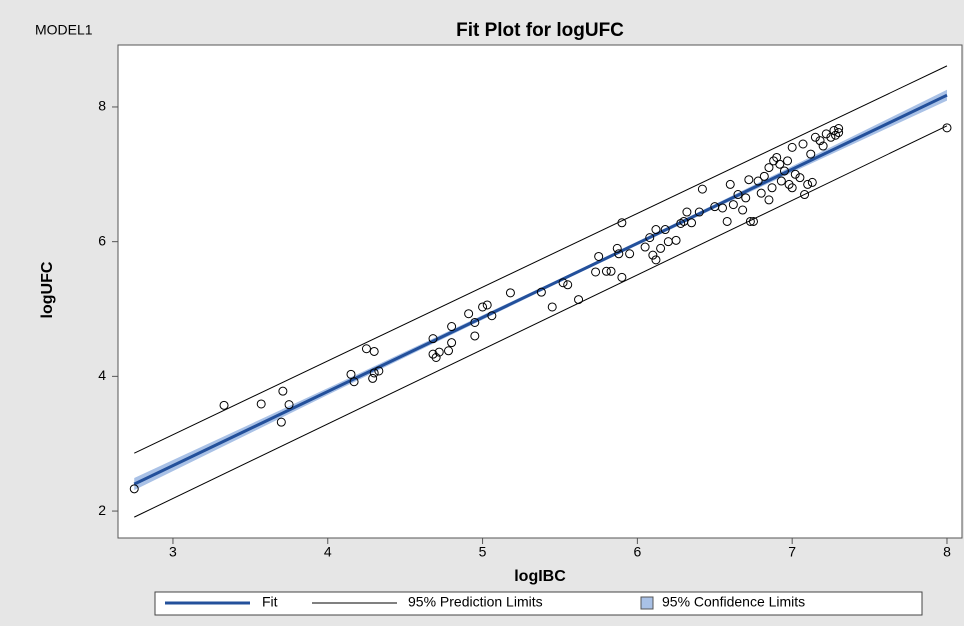 The width and height of the screenshot is (964, 626). Describe the element at coordinates (102, 375) in the screenshot. I see `y-tick-label: 4` at that location.